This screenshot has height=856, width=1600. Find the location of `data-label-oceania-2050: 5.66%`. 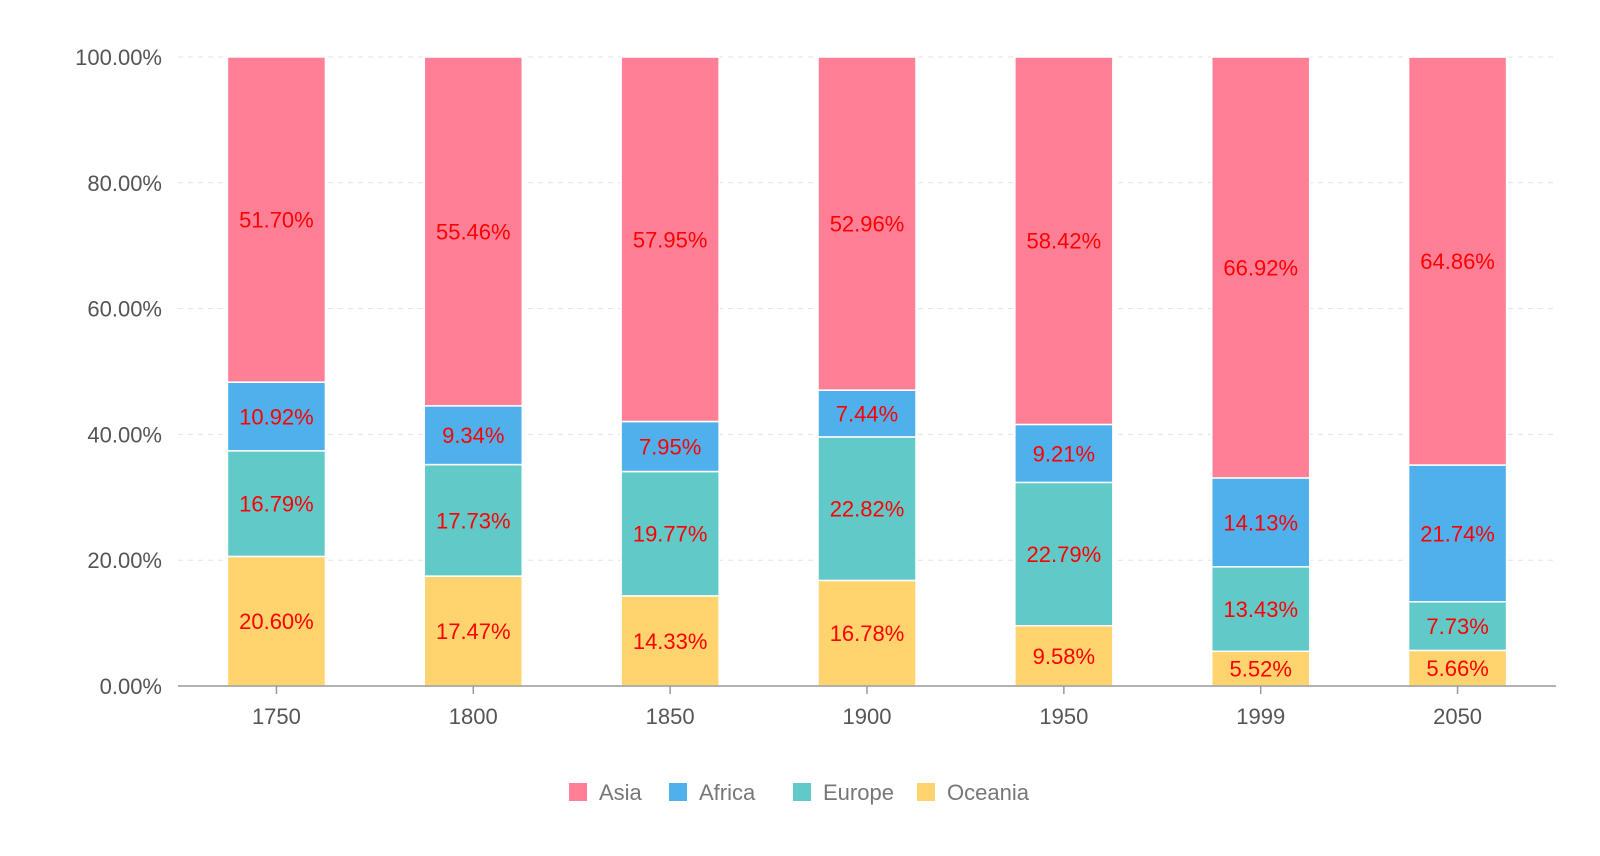

data-label-oceania-2050: 5.66% is located at coordinates (1457, 668).